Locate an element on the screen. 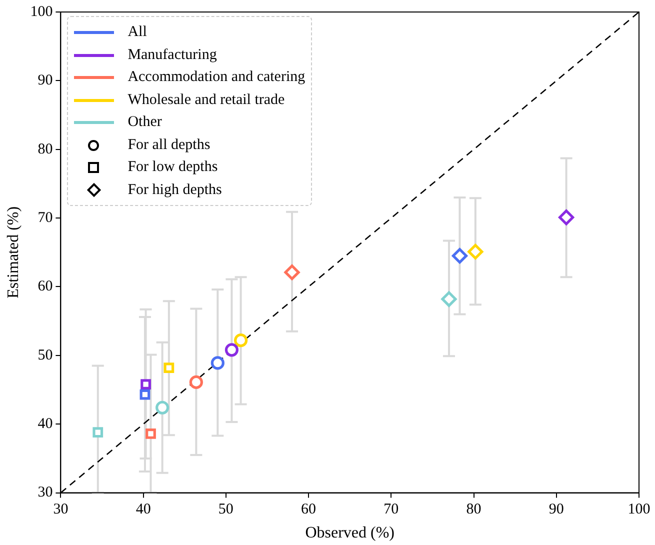 Image resolution: width=655 pixels, height=545 pixels. x-tick-label: 40 is located at coordinates (143, 510).